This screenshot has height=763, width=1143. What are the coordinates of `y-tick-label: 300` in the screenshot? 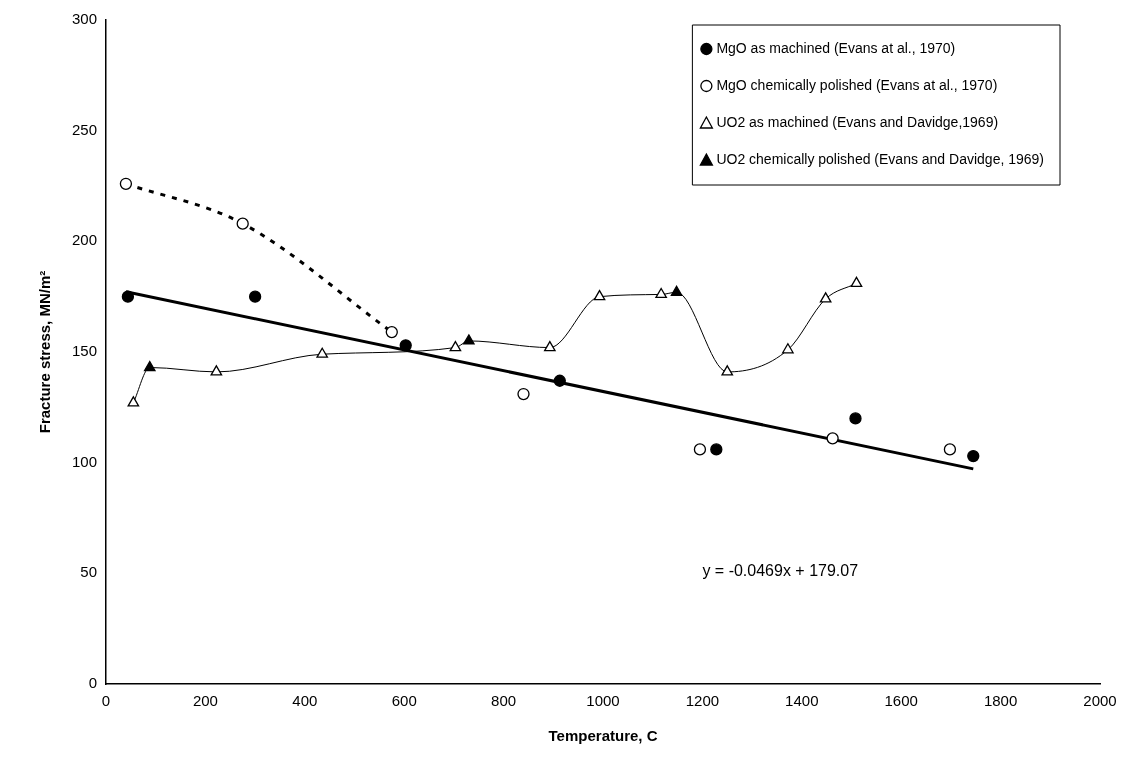 It's located at (85, 19).